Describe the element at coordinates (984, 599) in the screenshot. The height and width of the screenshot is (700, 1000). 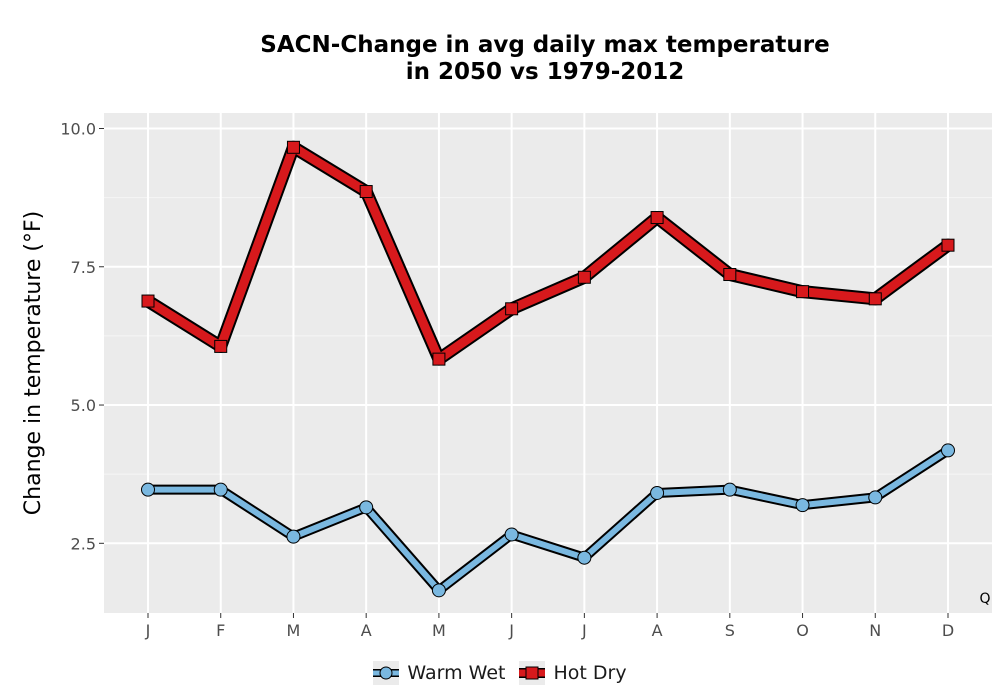
I see `corner-label: Q` at that location.